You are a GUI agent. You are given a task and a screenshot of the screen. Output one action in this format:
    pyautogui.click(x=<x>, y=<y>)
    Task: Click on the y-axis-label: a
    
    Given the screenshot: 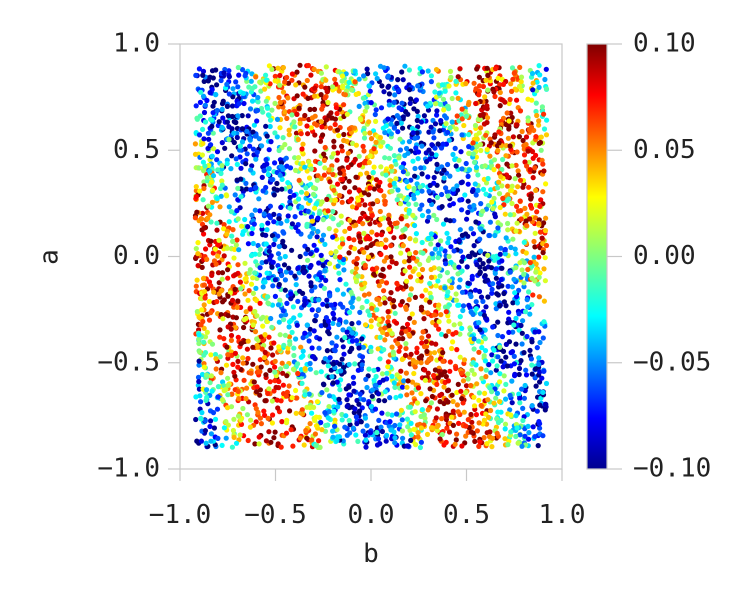 What is the action you would take?
    pyautogui.click(x=50, y=257)
    